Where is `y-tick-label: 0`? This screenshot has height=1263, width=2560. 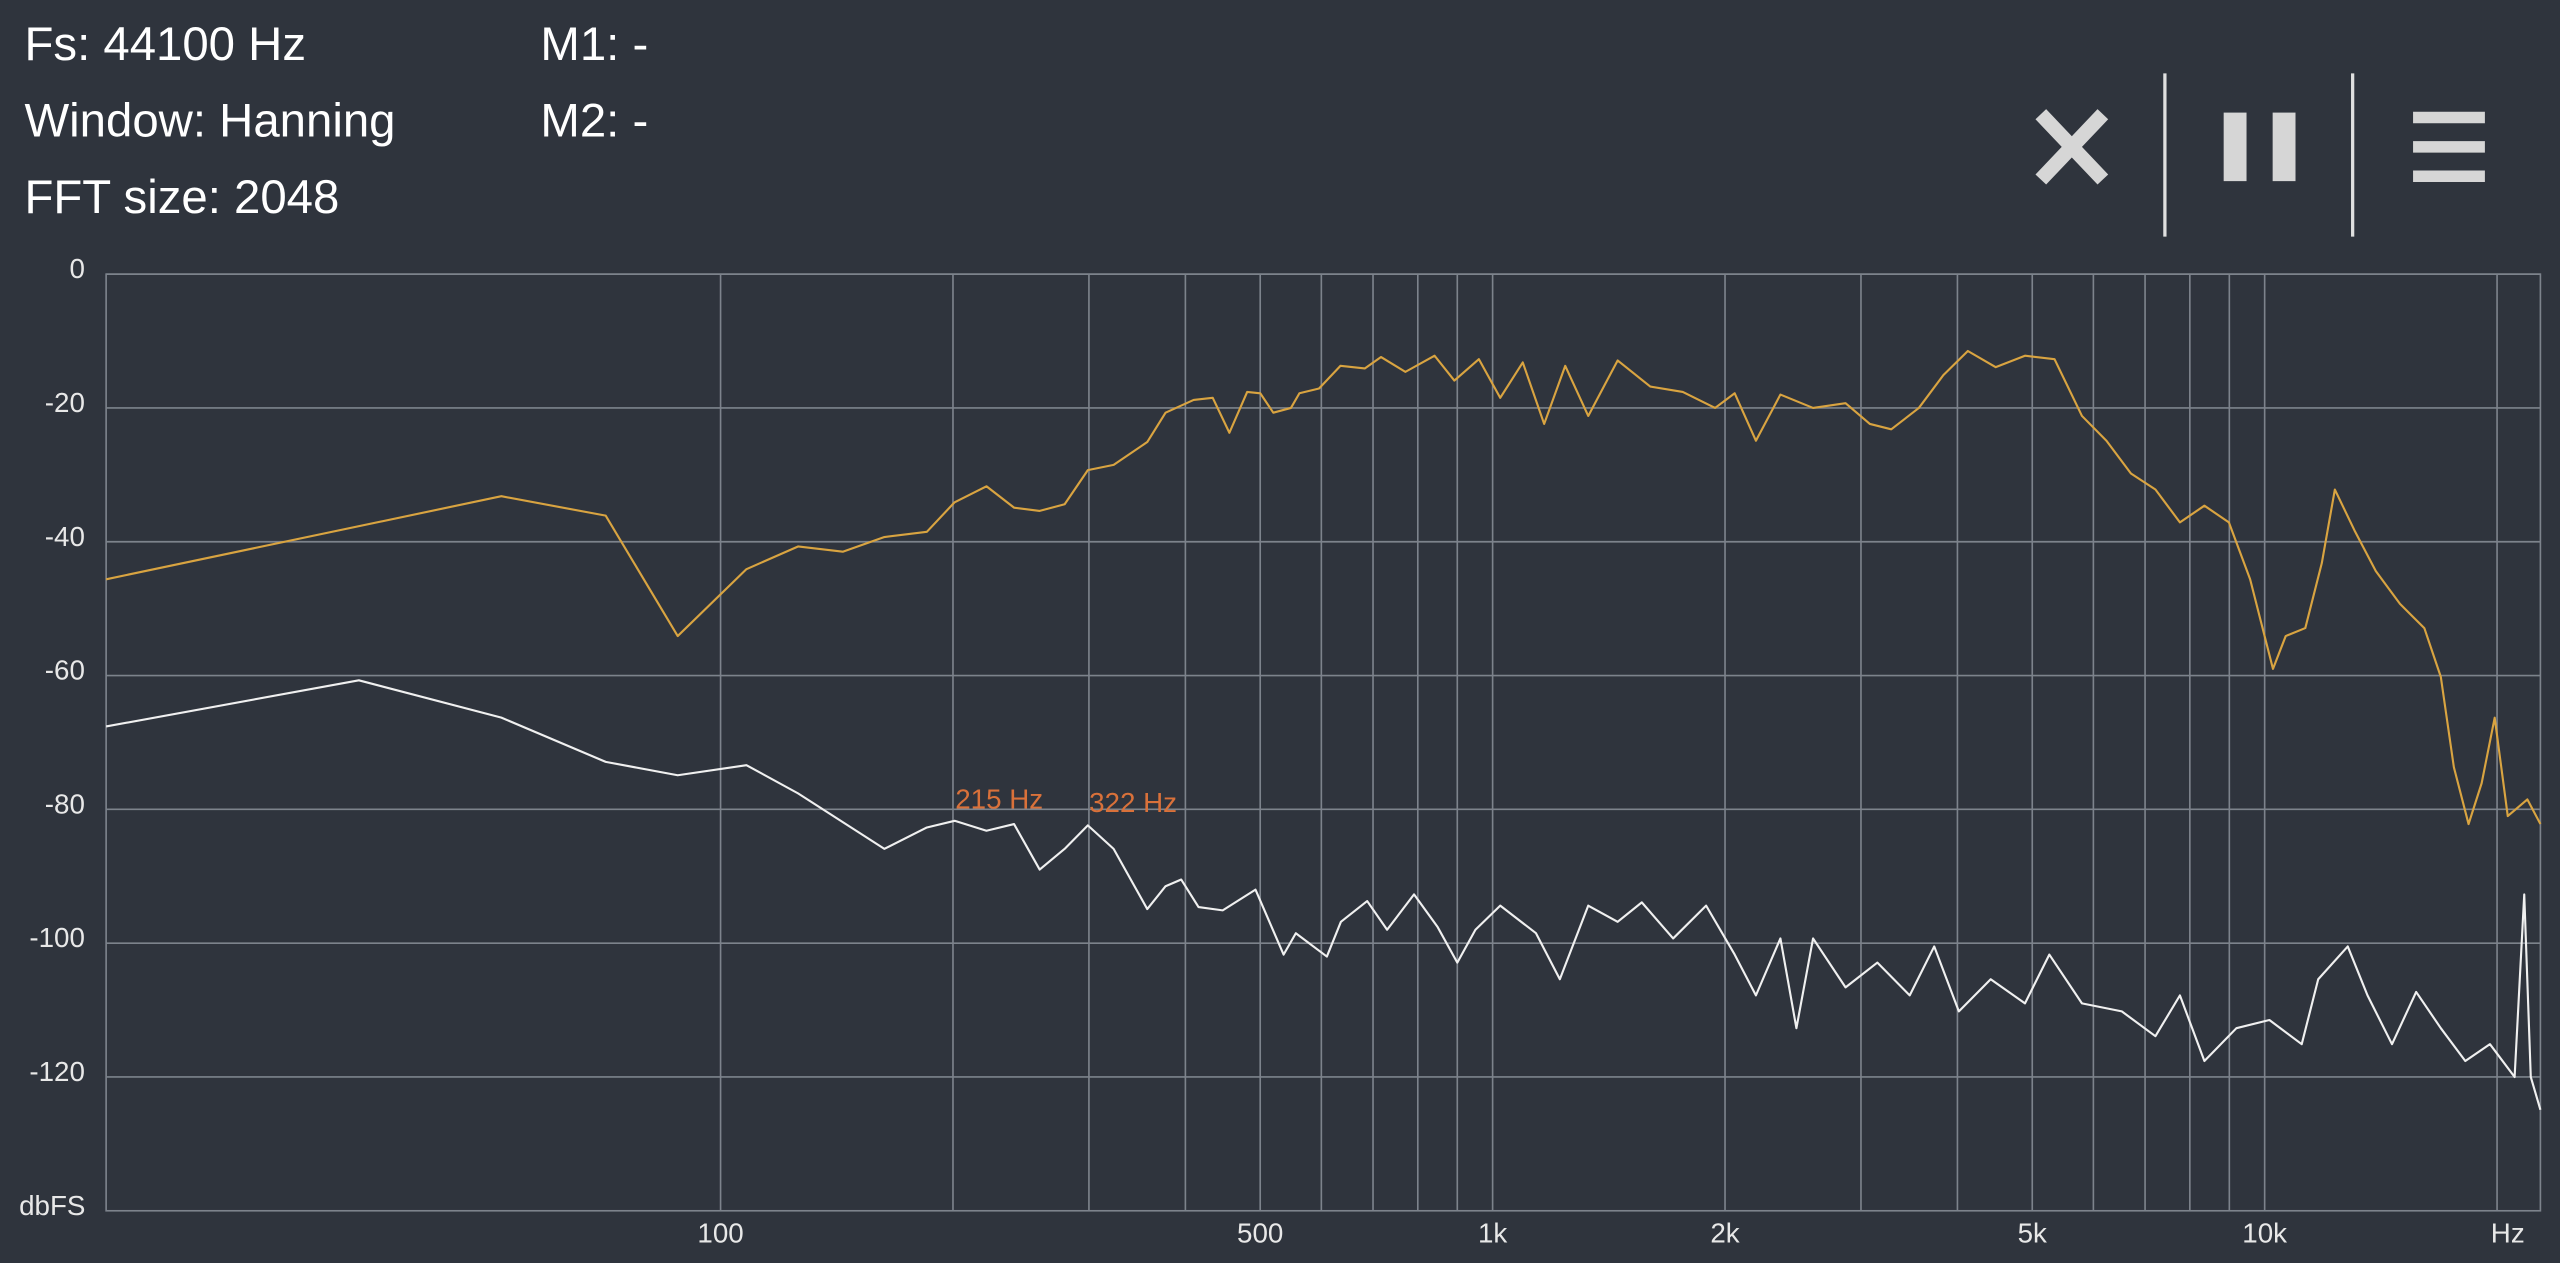 y-tick-label: 0 is located at coordinates (76, 268).